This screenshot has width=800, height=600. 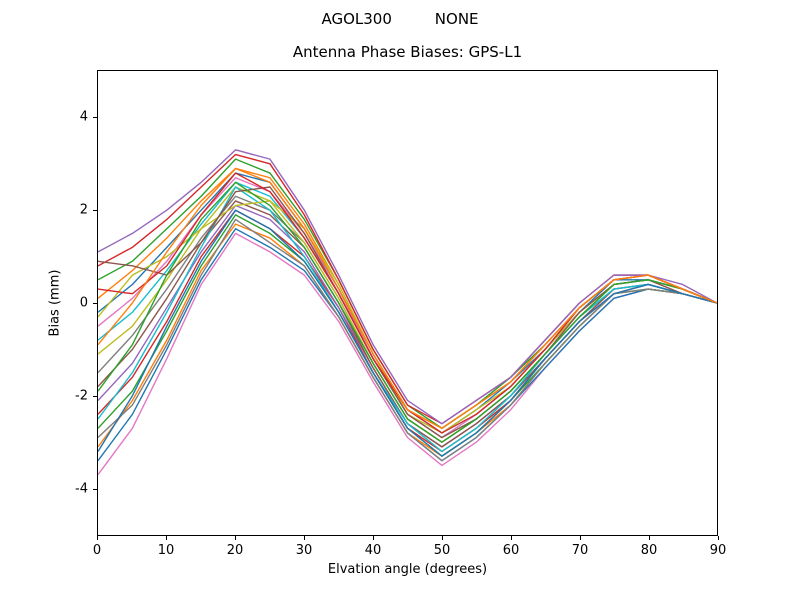 What do you see at coordinates (407, 569) in the screenshot?
I see `x-axis-label: Elvation angle (degrees)` at bounding box center [407, 569].